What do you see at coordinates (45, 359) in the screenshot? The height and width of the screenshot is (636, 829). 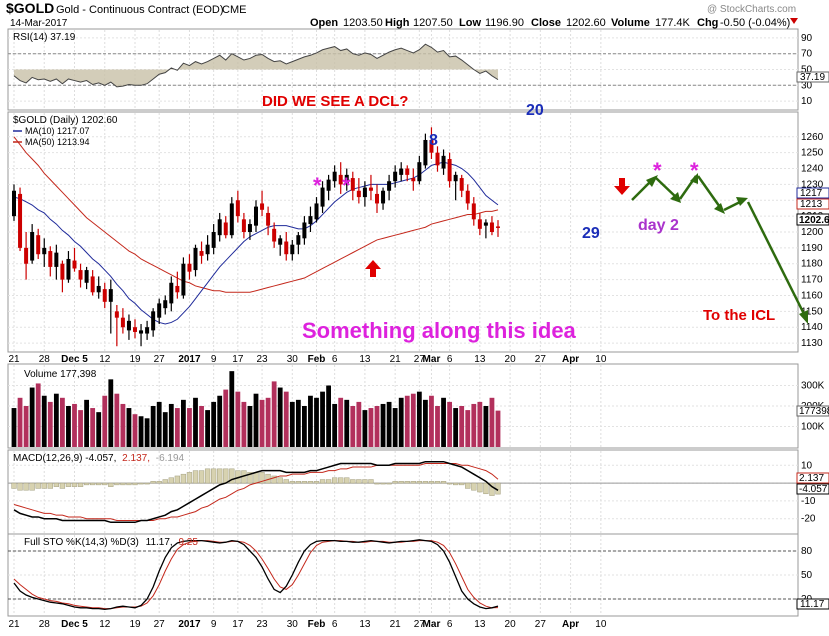 I see `x-tick-label-1-0: 28` at bounding box center [45, 359].